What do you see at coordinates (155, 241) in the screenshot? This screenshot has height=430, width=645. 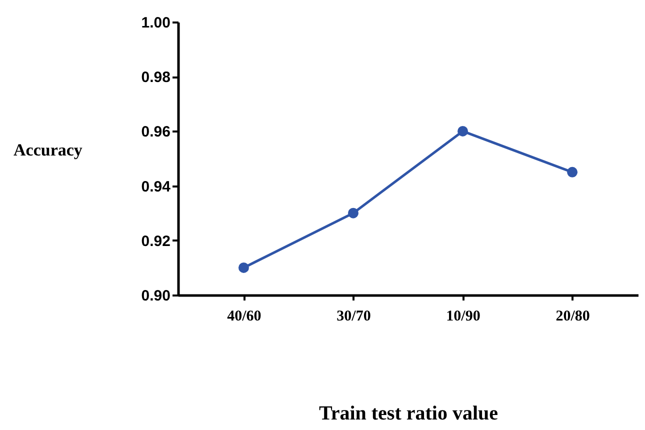 I see `y-tick-label: 0.92` at bounding box center [155, 241].